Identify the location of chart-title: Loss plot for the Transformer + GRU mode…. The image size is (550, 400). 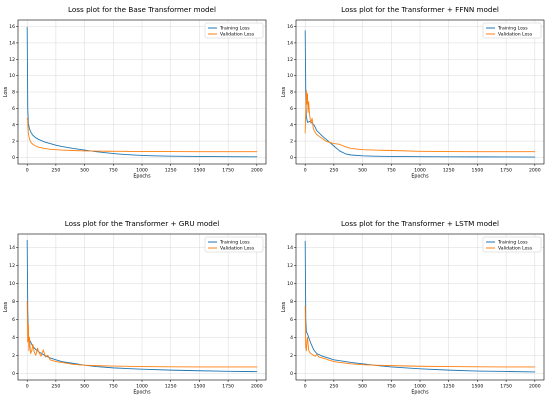
(142, 223).